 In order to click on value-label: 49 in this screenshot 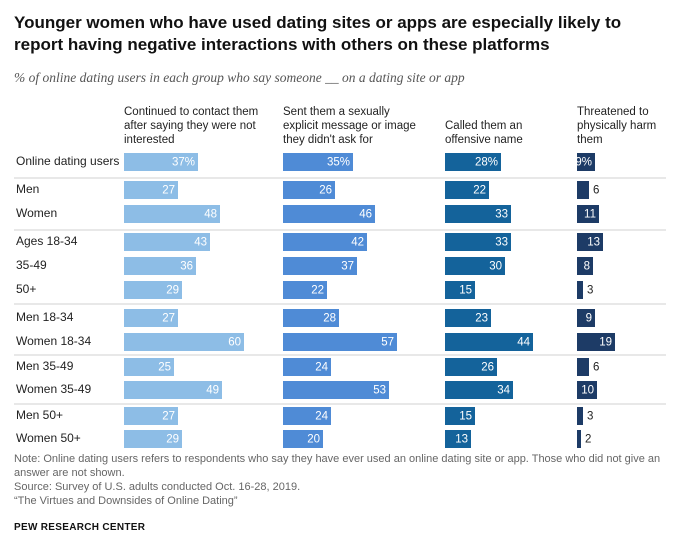, I will do `click(212, 391)`.